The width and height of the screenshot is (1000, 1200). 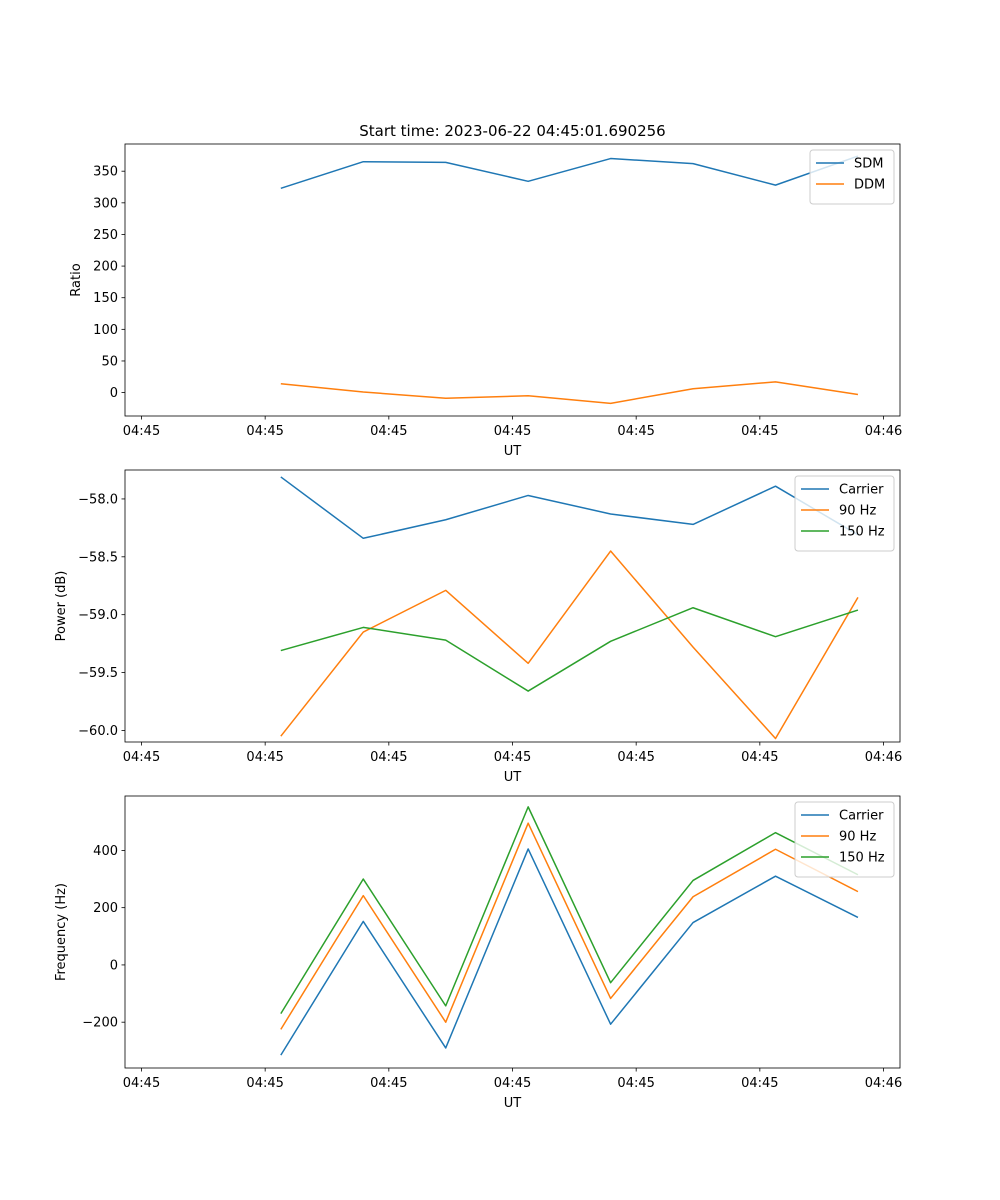 What do you see at coordinates (98, 673) in the screenshot?
I see `axes-2-y-tick-label-2: −59.5` at bounding box center [98, 673].